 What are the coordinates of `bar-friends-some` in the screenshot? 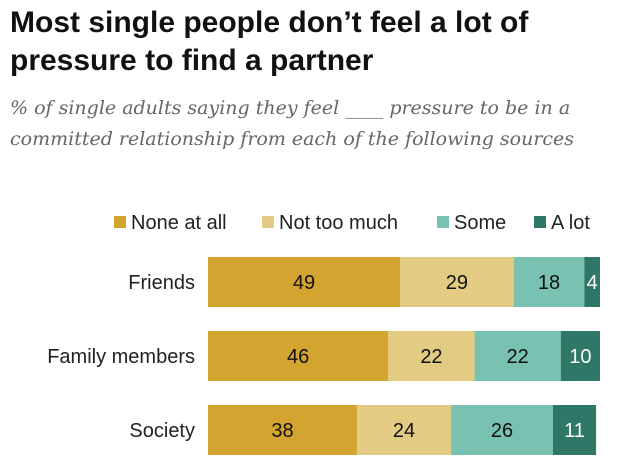 It's located at (549, 282).